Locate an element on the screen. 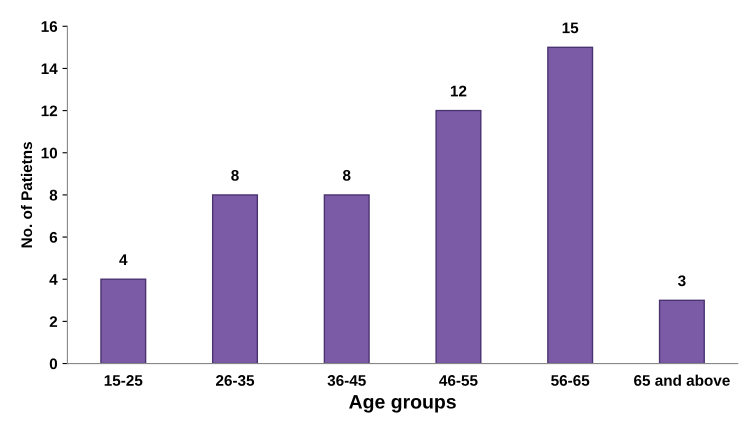  y-tick-label: 14 is located at coordinates (50, 68).